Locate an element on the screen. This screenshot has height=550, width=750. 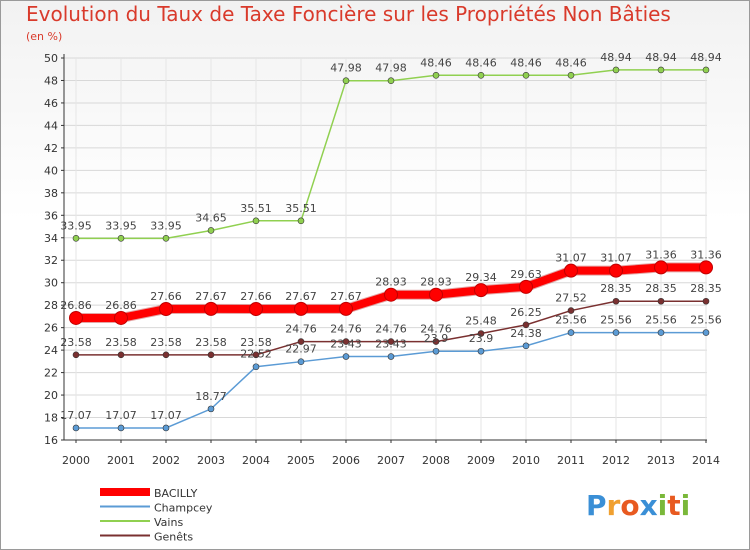
y-tick-label: 20 is located at coordinates (51, 395).